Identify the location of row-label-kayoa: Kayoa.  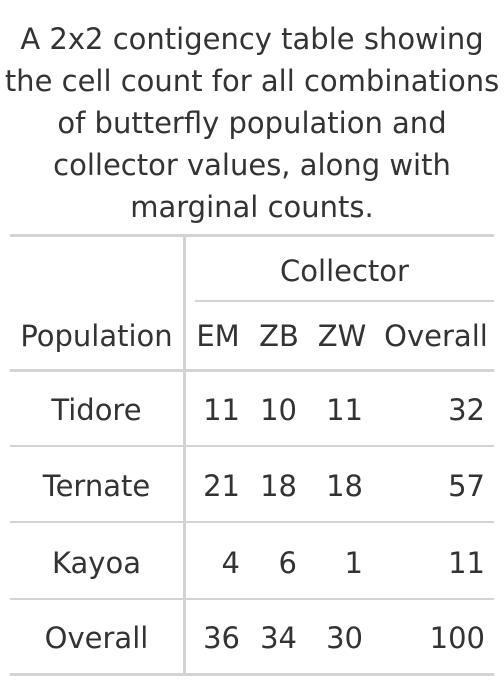
(96, 563).